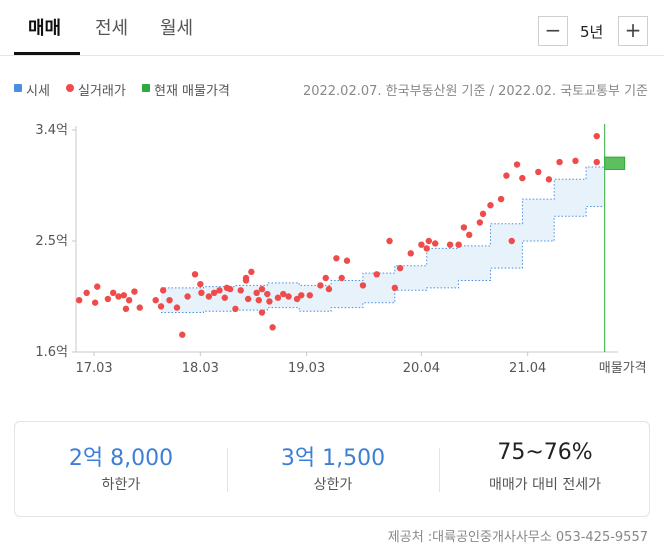  I want to click on y-tick-label: 3.4억, so click(51, 130).